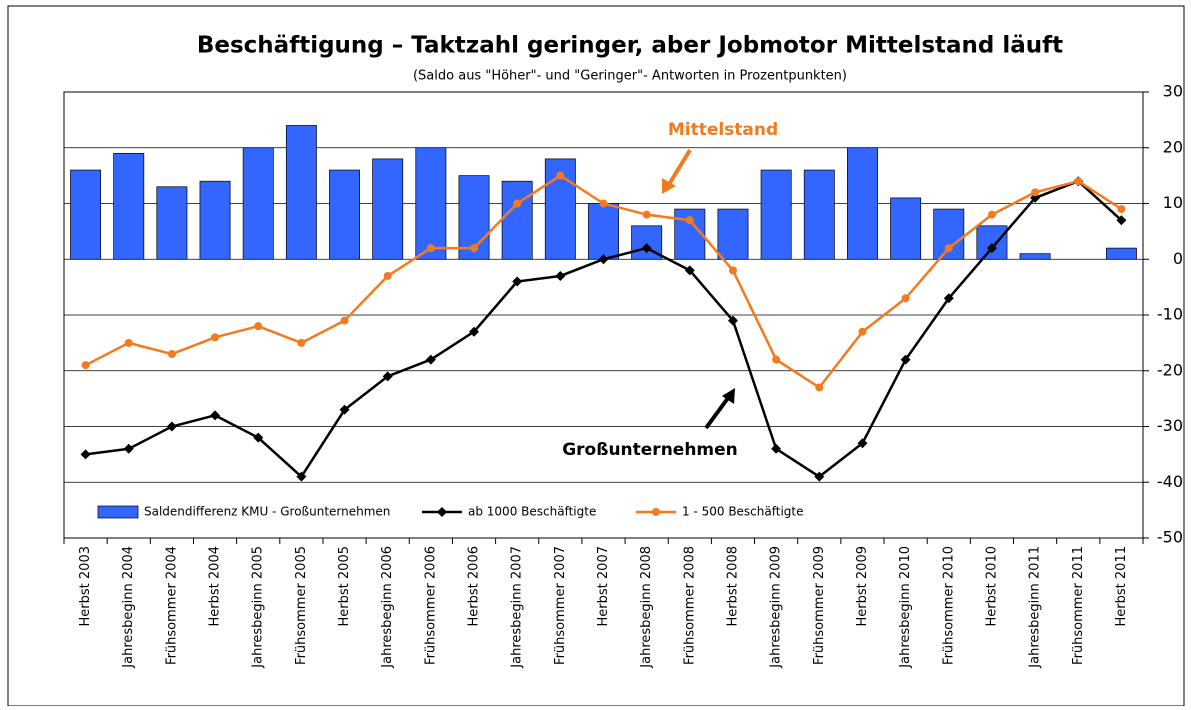 The height and width of the screenshot is (710, 1191). Describe the element at coordinates (387, 607) in the screenshot. I see `x-tick-label: Jahresbeginn 2006` at that location.